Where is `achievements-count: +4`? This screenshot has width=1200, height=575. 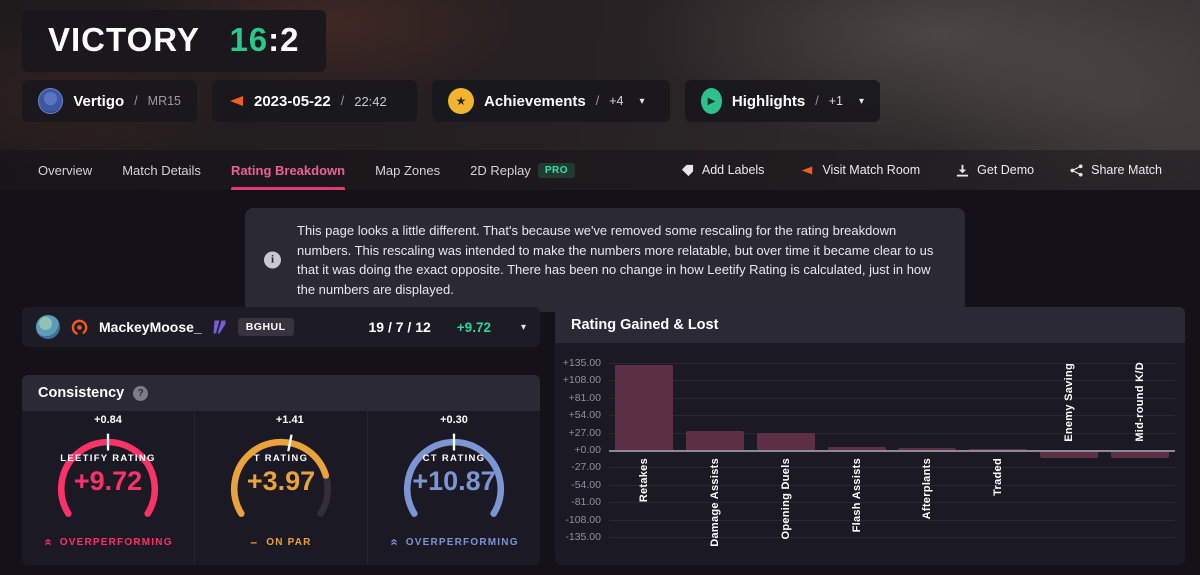 achievements-count: +4 is located at coordinates (616, 101).